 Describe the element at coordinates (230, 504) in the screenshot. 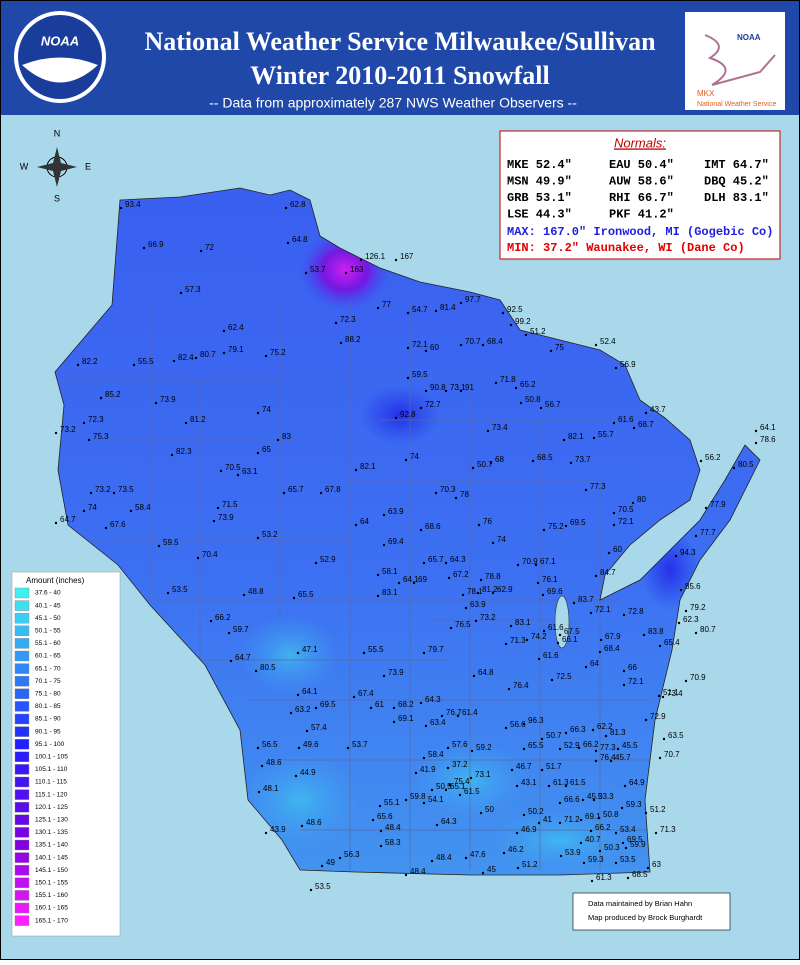

I see `station-value: 71.5` at that location.